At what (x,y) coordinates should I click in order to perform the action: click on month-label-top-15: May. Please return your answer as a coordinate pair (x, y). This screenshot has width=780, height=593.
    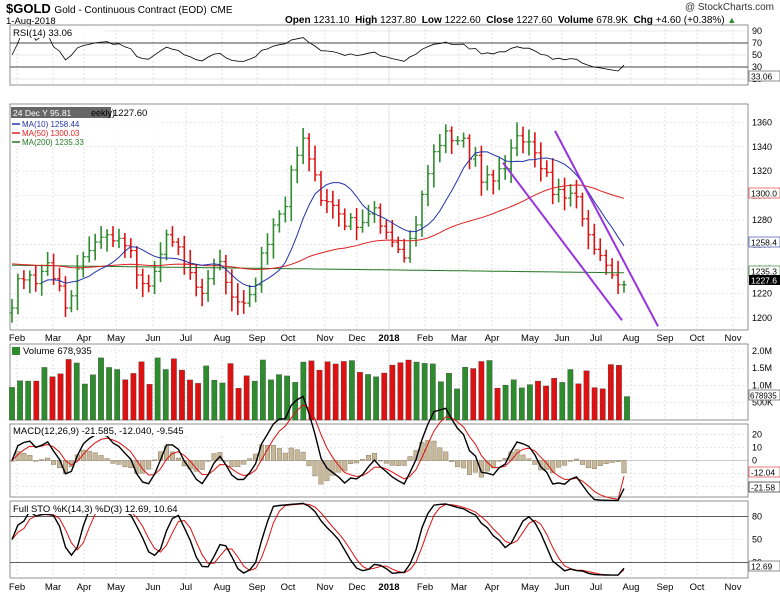
    Looking at the image, I should click on (530, 338).